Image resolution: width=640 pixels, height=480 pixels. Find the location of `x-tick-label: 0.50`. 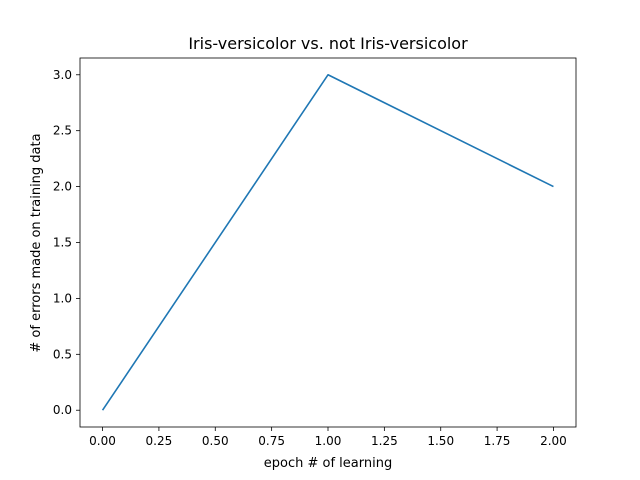

x-tick-label: 0.50 is located at coordinates (215, 441).